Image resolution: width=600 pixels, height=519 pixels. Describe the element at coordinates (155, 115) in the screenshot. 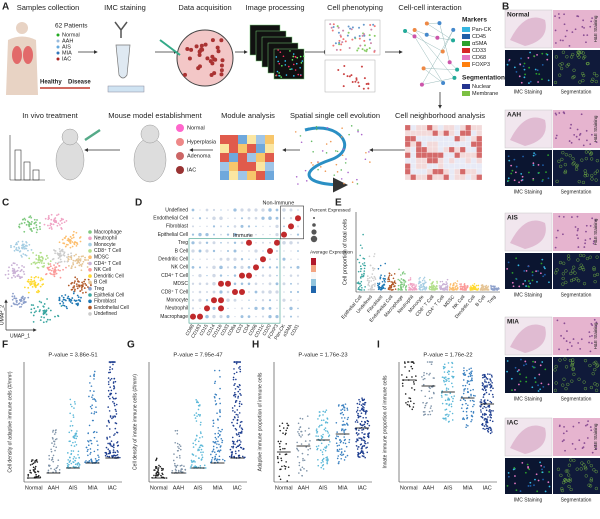

I see `step-label: Mouse model establishment` at that location.